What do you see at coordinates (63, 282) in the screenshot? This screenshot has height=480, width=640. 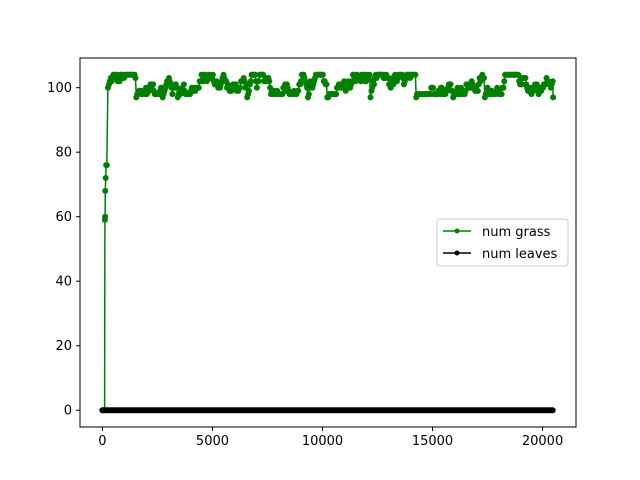 I see `y-tick-label: 40` at bounding box center [63, 282].